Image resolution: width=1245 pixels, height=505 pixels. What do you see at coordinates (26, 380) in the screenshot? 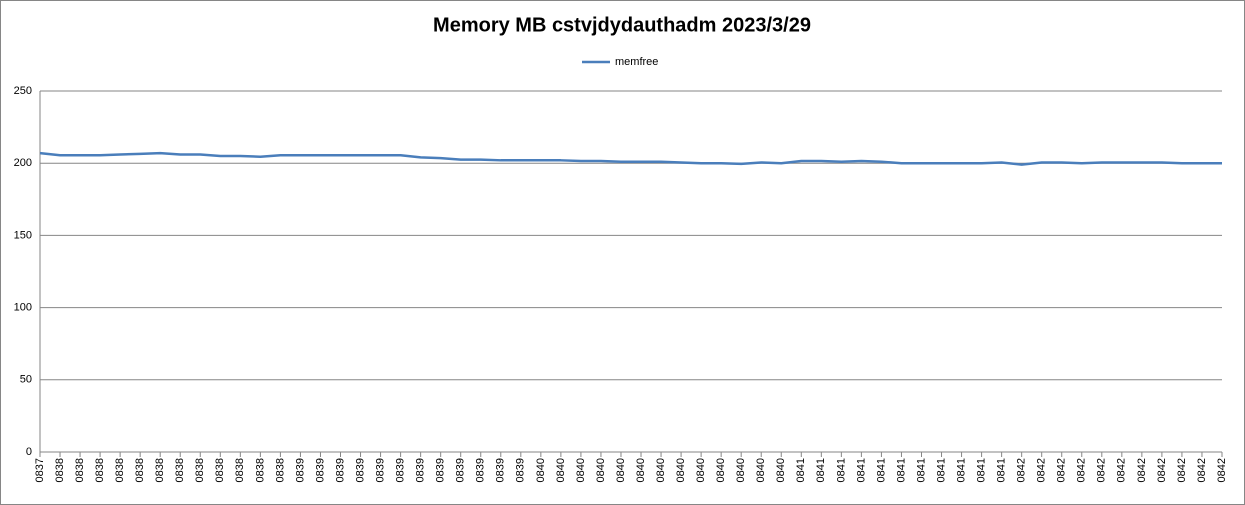
I see `y-tick-label: 50` at bounding box center [26, 380].